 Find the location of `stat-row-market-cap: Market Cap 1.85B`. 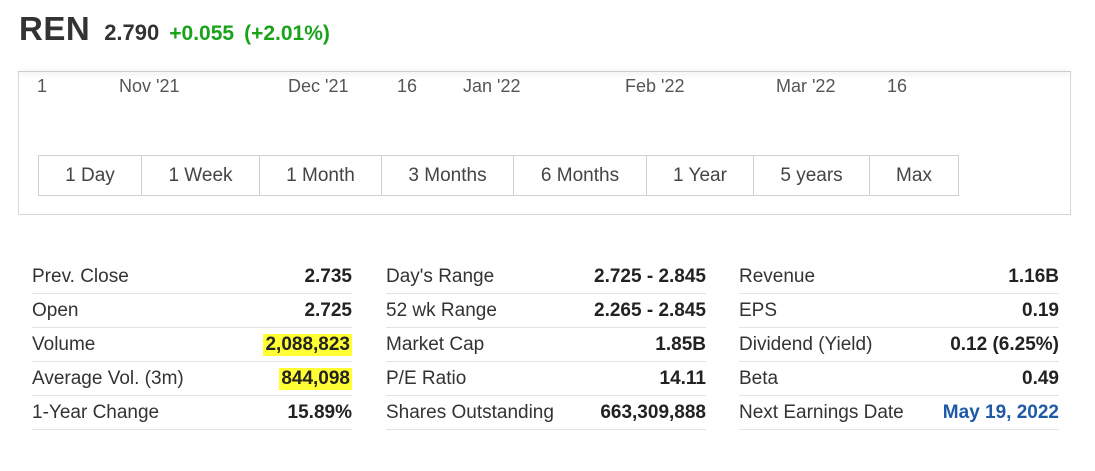

stat-row-market-cap: Market Cap 1.85B is located at coordinates (546, 345).